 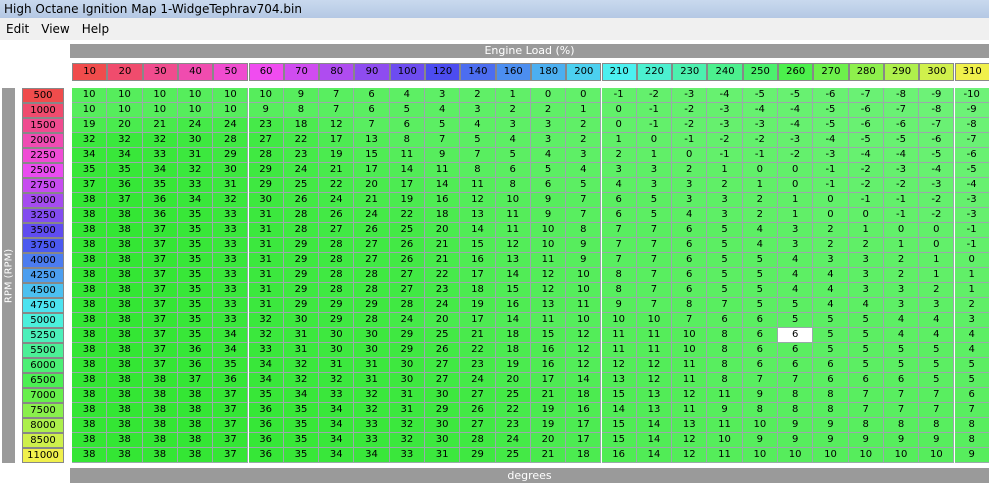 What do you see at coordinates (43, 140) in the screenshot?
I see `row-header: 2000` at bounding box center [43, 140].